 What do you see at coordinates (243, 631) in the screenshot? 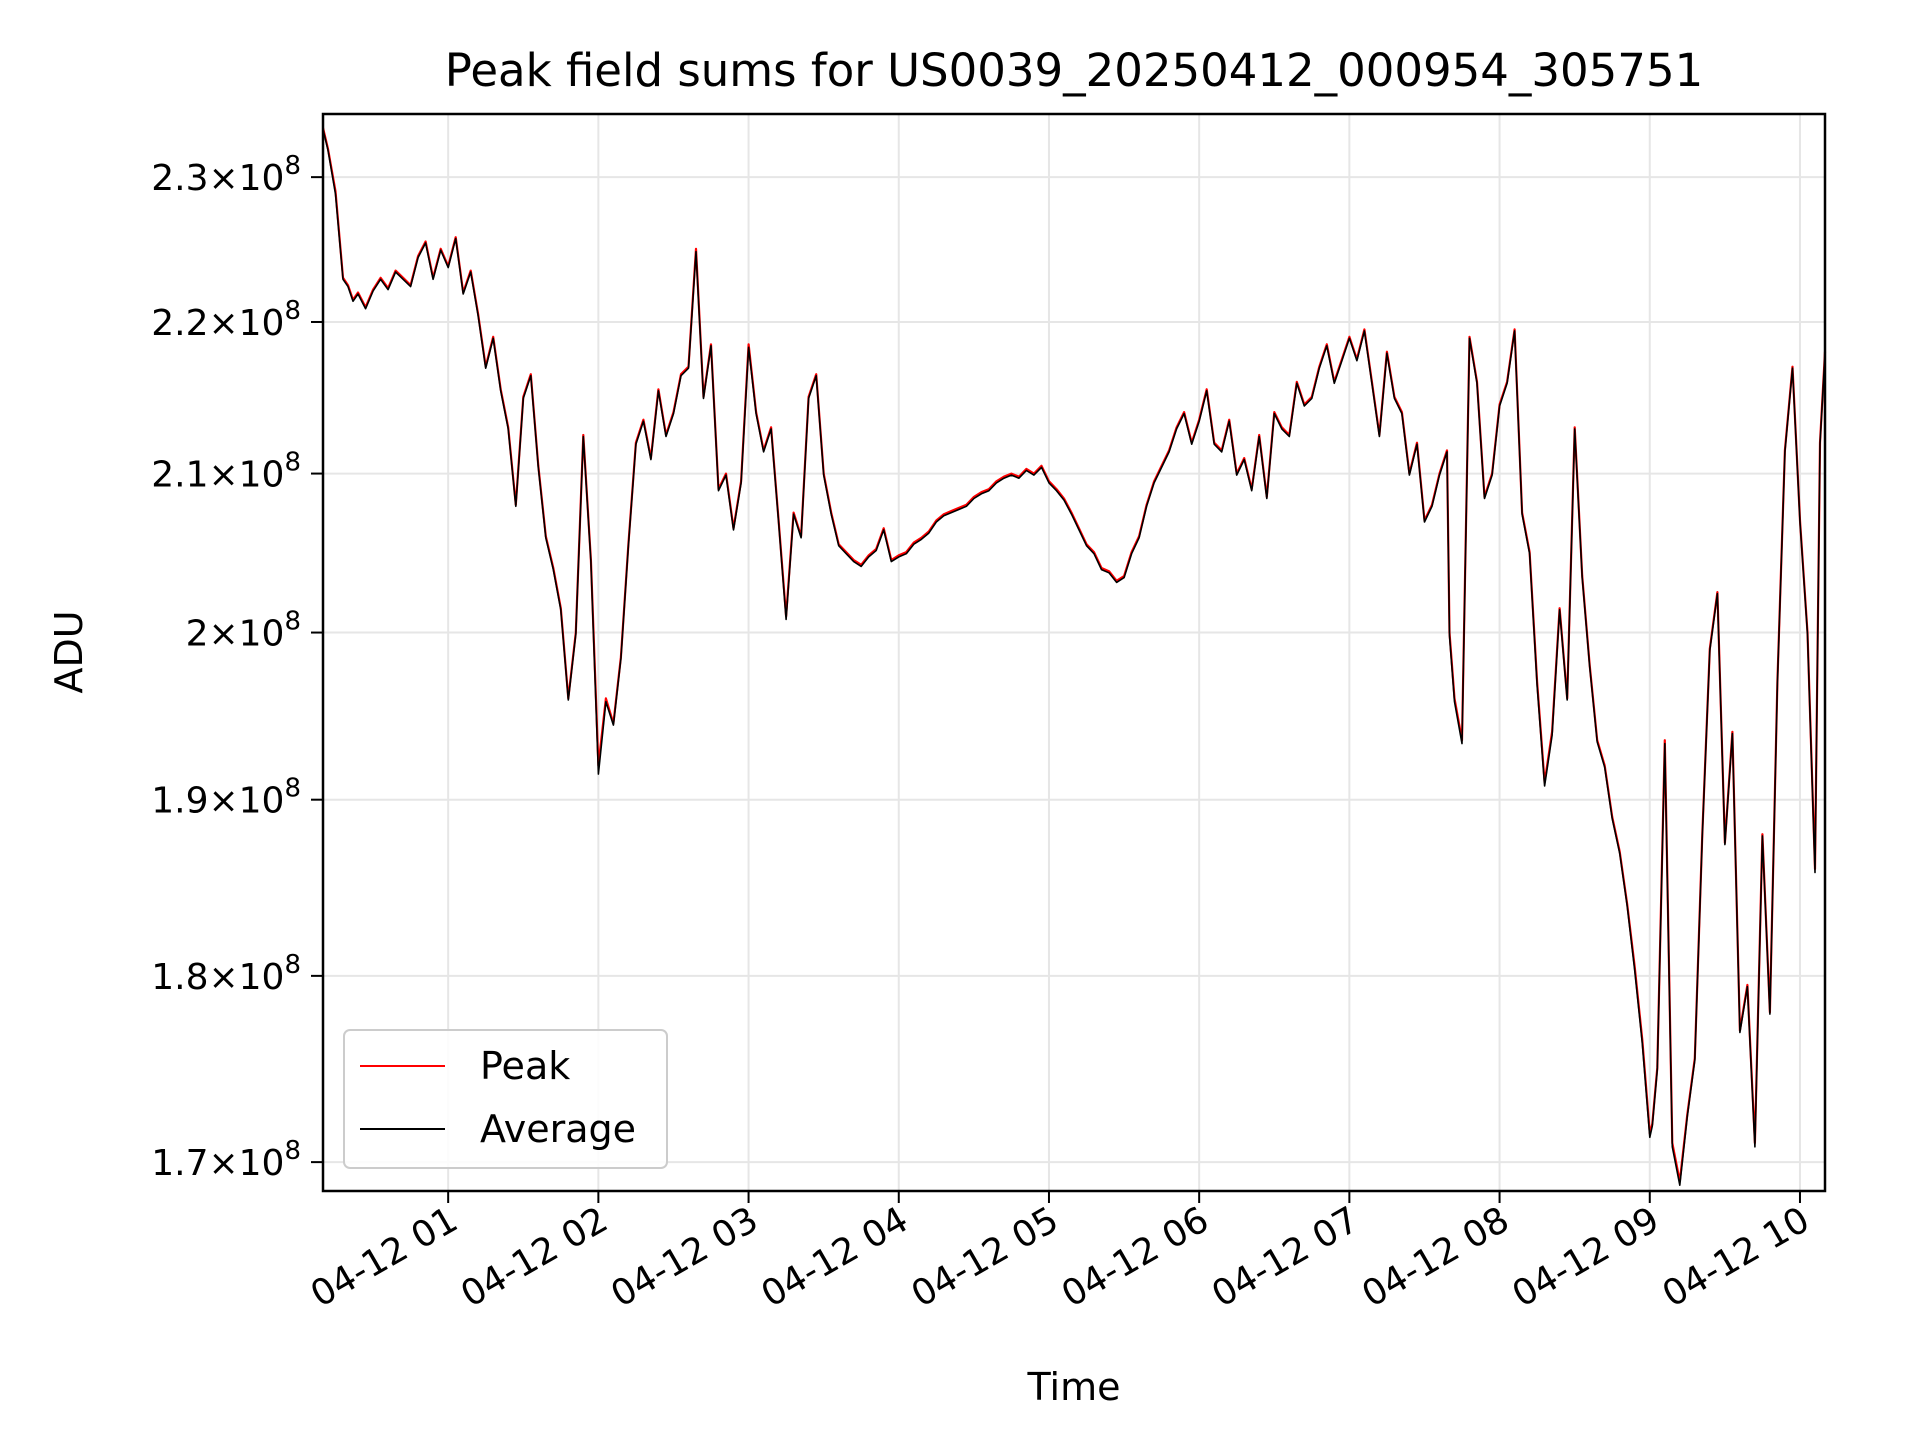
I see `y-tick-label: 2×108` at bounding box center [243, 631].